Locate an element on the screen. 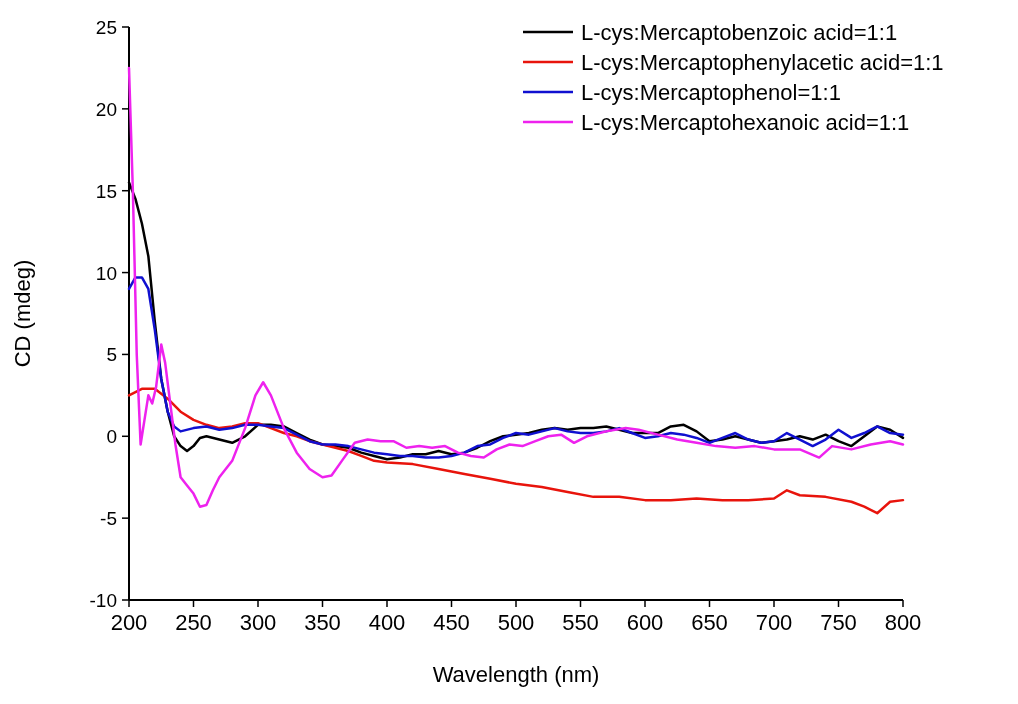 This screenshot has height=704, width=1018. x-tick-label: 650 is located at coordinates (709, 622).